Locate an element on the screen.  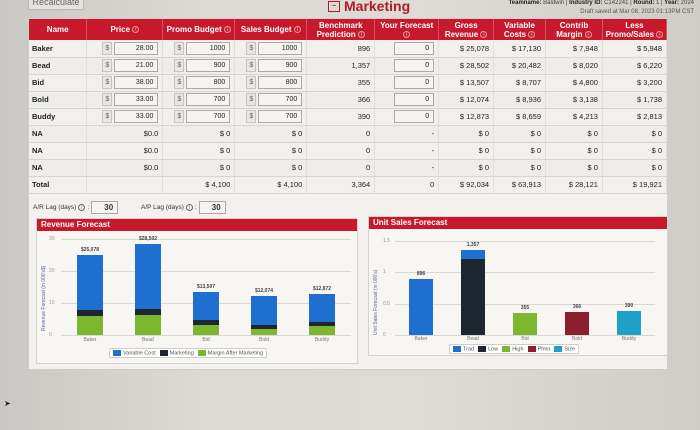
legend-item: Low is located at coordinates (488, 349).